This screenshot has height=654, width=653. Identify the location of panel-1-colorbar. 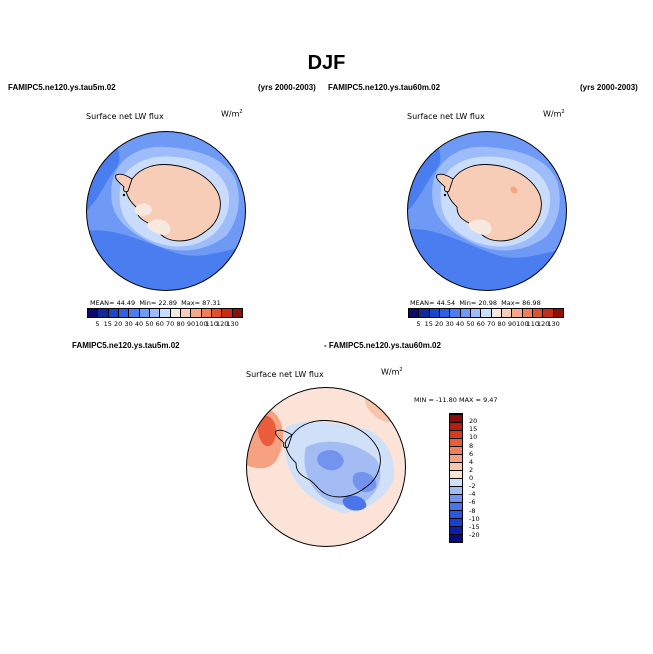
(165, 313).